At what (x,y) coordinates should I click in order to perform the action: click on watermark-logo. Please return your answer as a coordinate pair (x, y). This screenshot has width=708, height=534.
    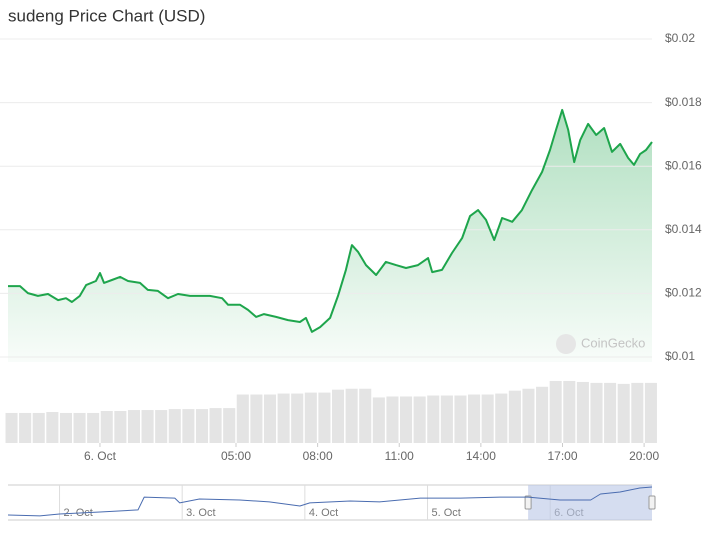
    Looking at the image, I should click on (566, 344).